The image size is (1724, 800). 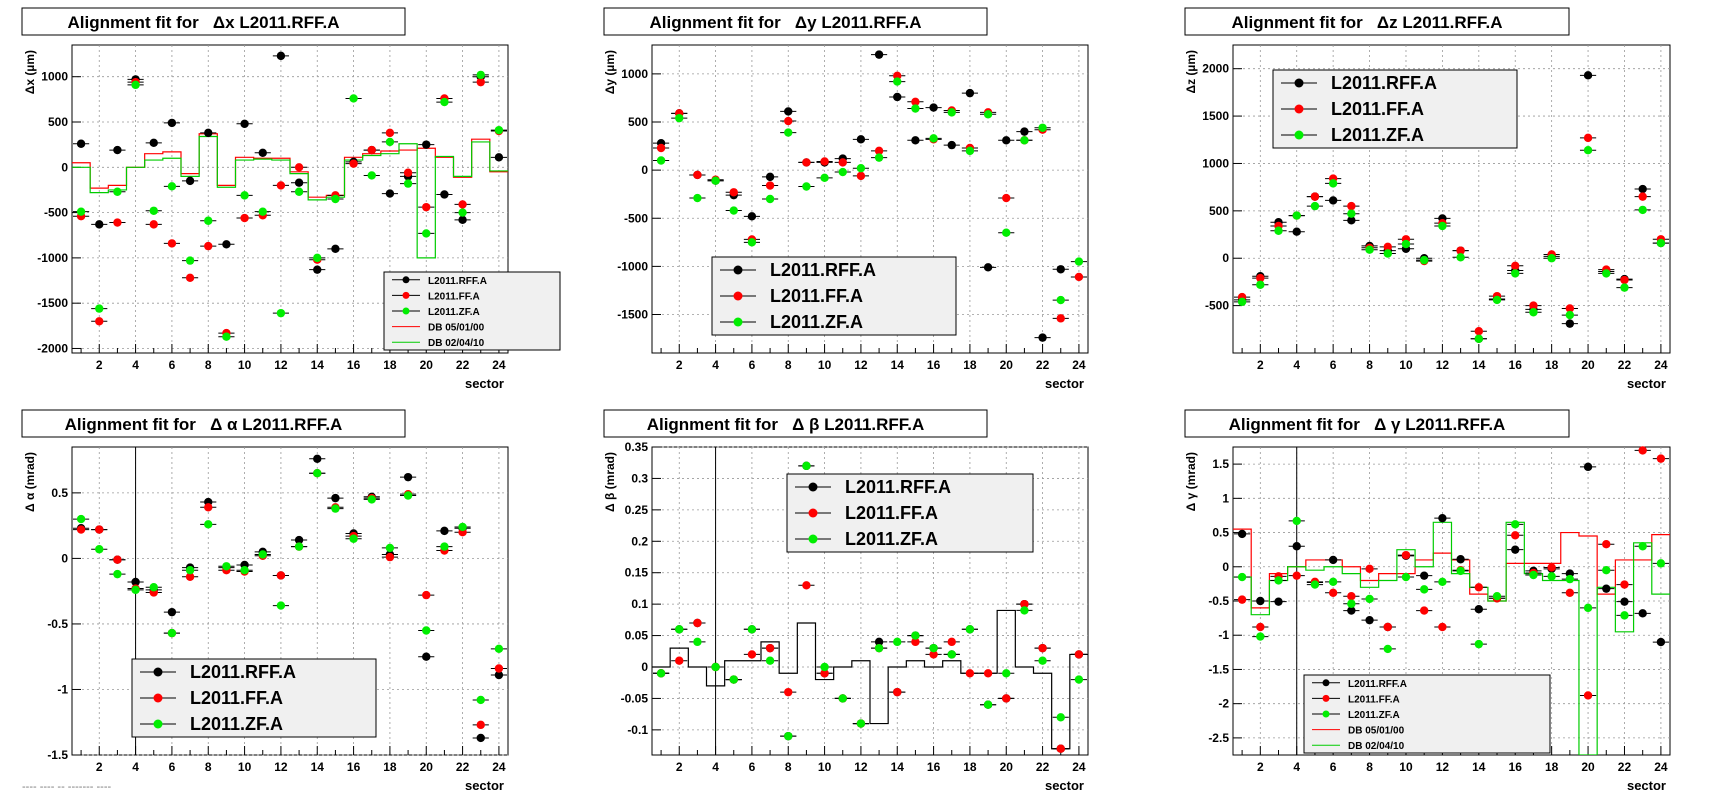 I want to click on y-tick-label: 0.05, so click(x=637, y=636).